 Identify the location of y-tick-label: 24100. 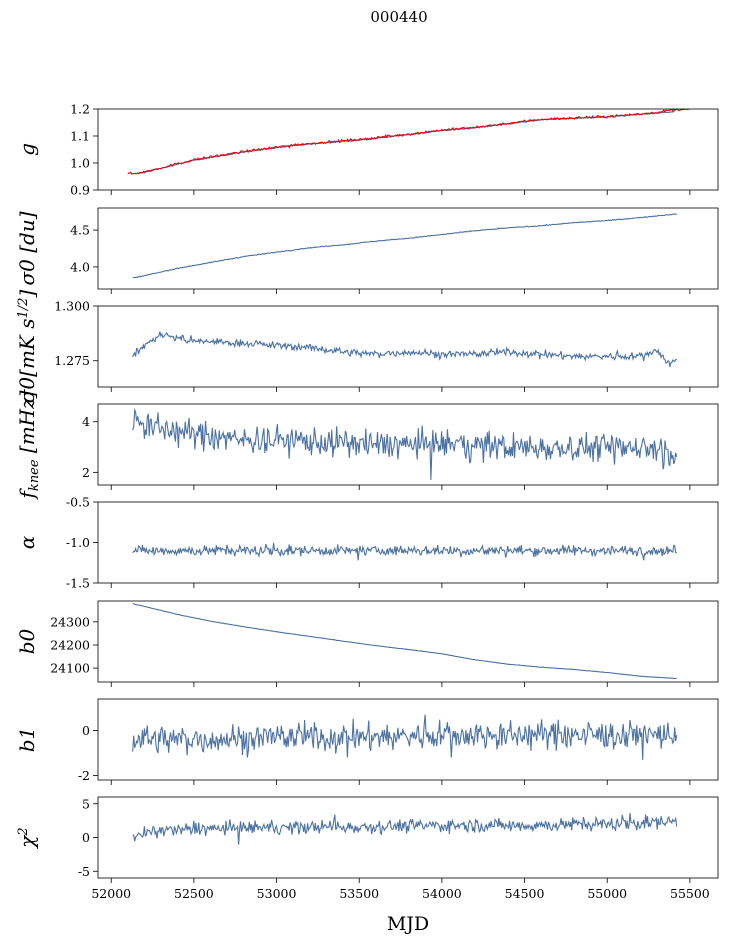
(70, 668).